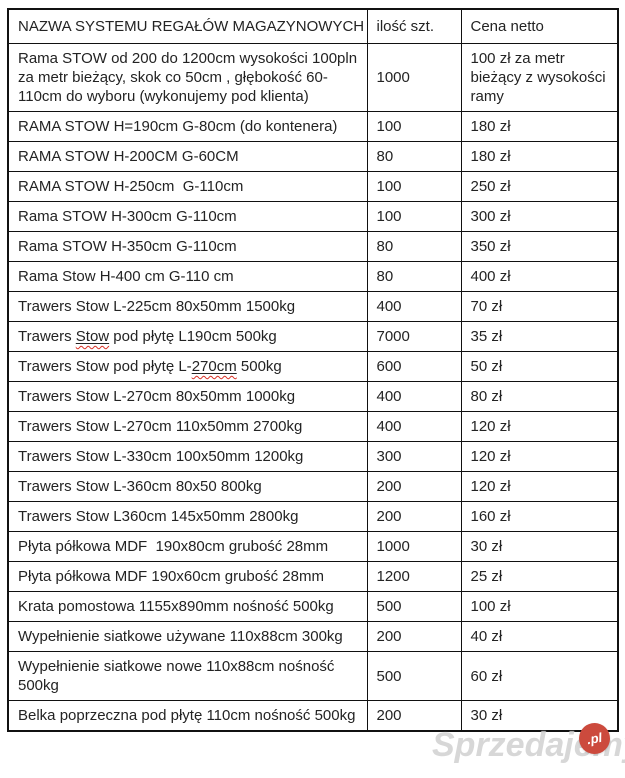 This screenshot has width=625, height=778. I want to click on price-cell: 70 zł, so click(539, 306).